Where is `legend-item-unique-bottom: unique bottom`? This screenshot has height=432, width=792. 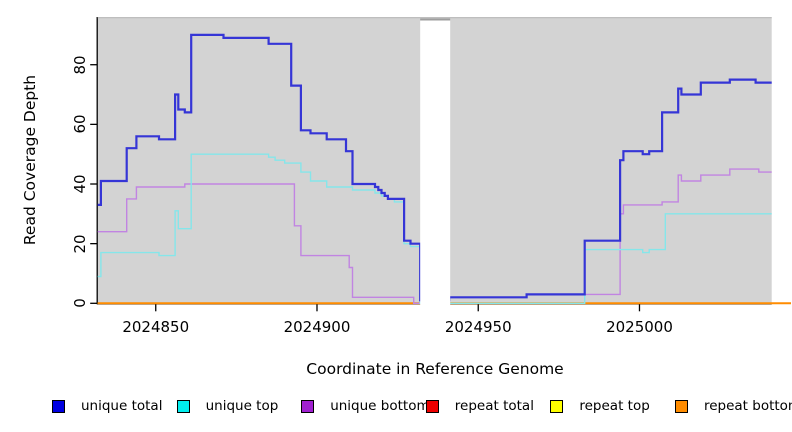 legend-item-unique-bottom: unique bottom is located at coordinates (365, 406).